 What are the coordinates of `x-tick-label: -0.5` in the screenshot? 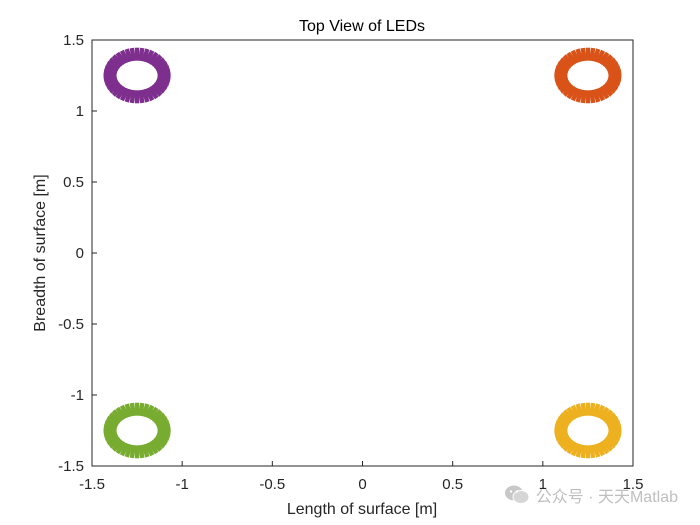 It's located at (272, 484).